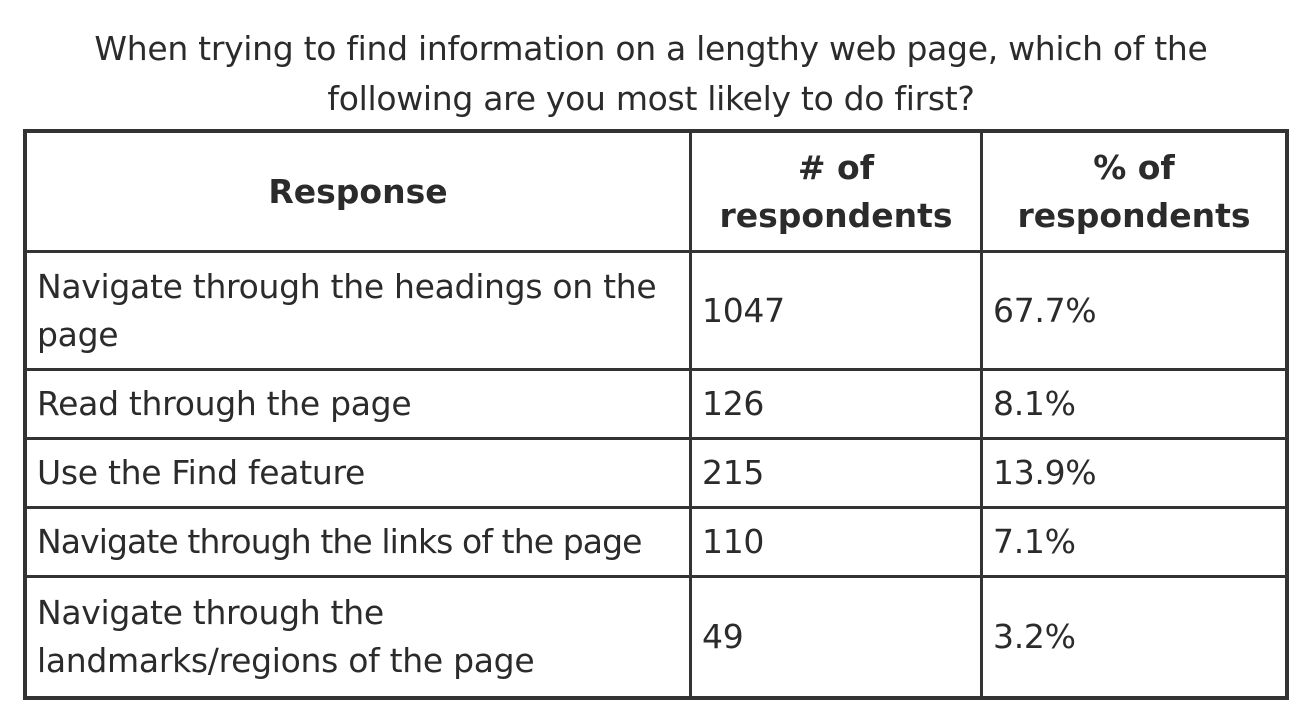  Describe the element at coordinates (1134, 215) in the screenshot. I see `header-percent-line-2: respondents` at that location.